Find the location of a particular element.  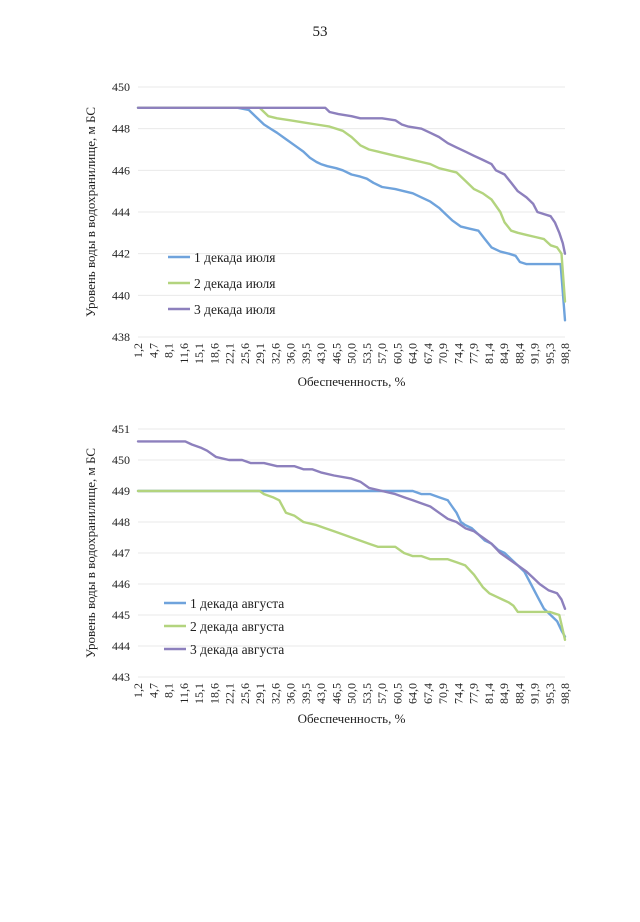

y-tick-label: 445 is located at coordinates (121, 615).